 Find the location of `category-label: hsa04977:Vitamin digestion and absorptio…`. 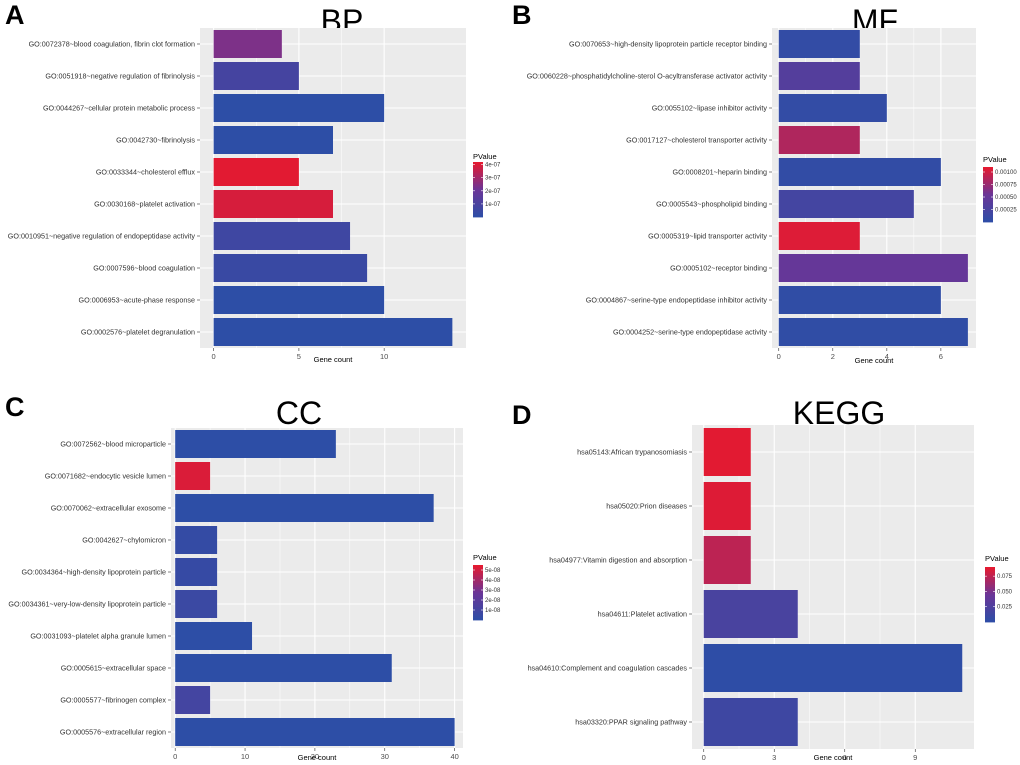

category-label: hsa04977:Vitamin digestion and absorptio… is located at coordinates (618, 560).